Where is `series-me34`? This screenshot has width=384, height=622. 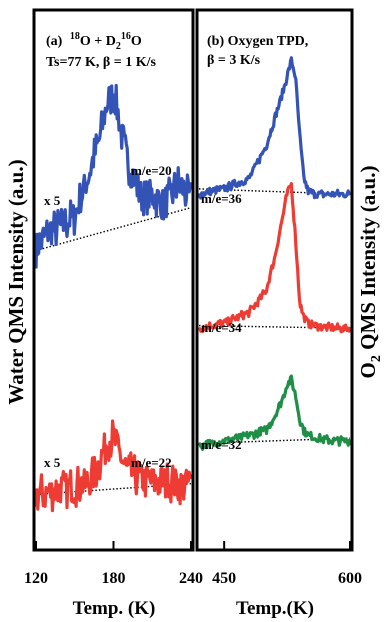
series-me34 is located at coordinates (274, 258).